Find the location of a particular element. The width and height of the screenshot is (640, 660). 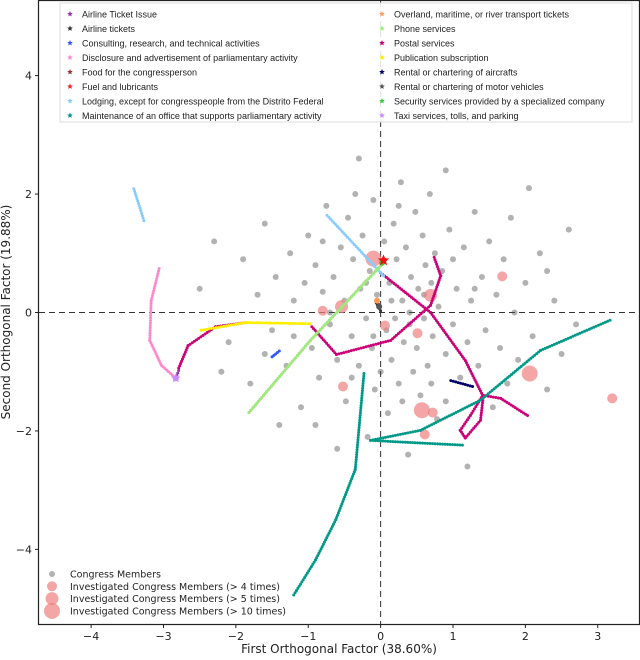

y-tick-label: 0 is located at coordinates (28, 313).